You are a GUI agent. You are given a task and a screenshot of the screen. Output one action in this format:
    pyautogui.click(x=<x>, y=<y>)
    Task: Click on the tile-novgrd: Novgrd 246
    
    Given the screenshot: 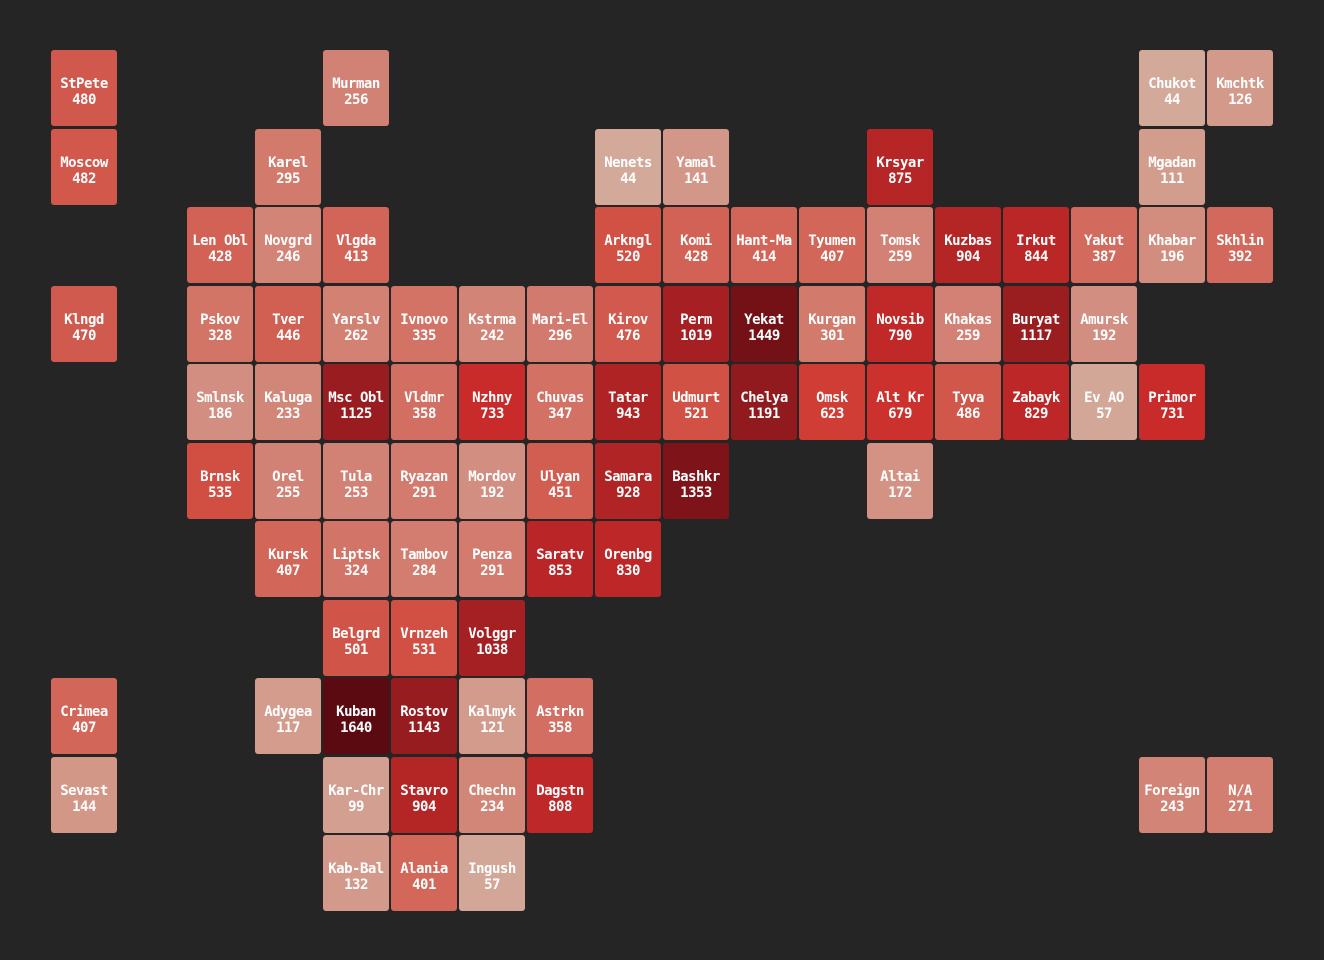 What is the action you would take?
    pyautogui.click(x=288, y=245)
    